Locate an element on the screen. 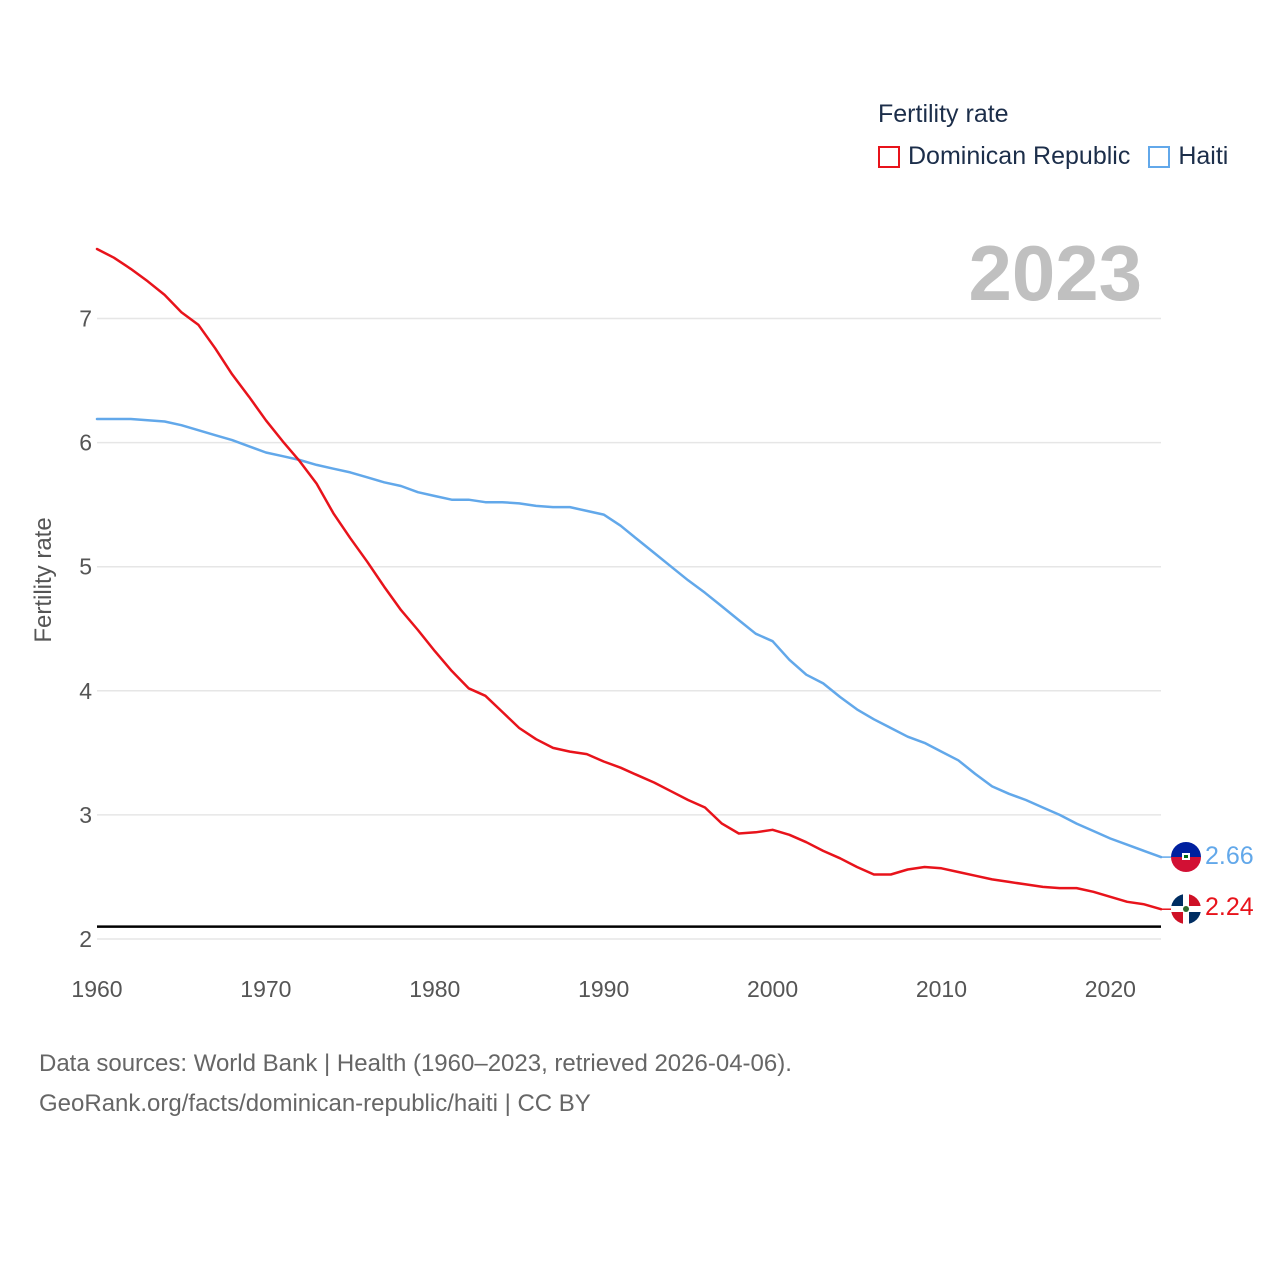 The image size is (1280, 1280). end-label-haiti: 2.66 is located at coordinates (1229, 856).